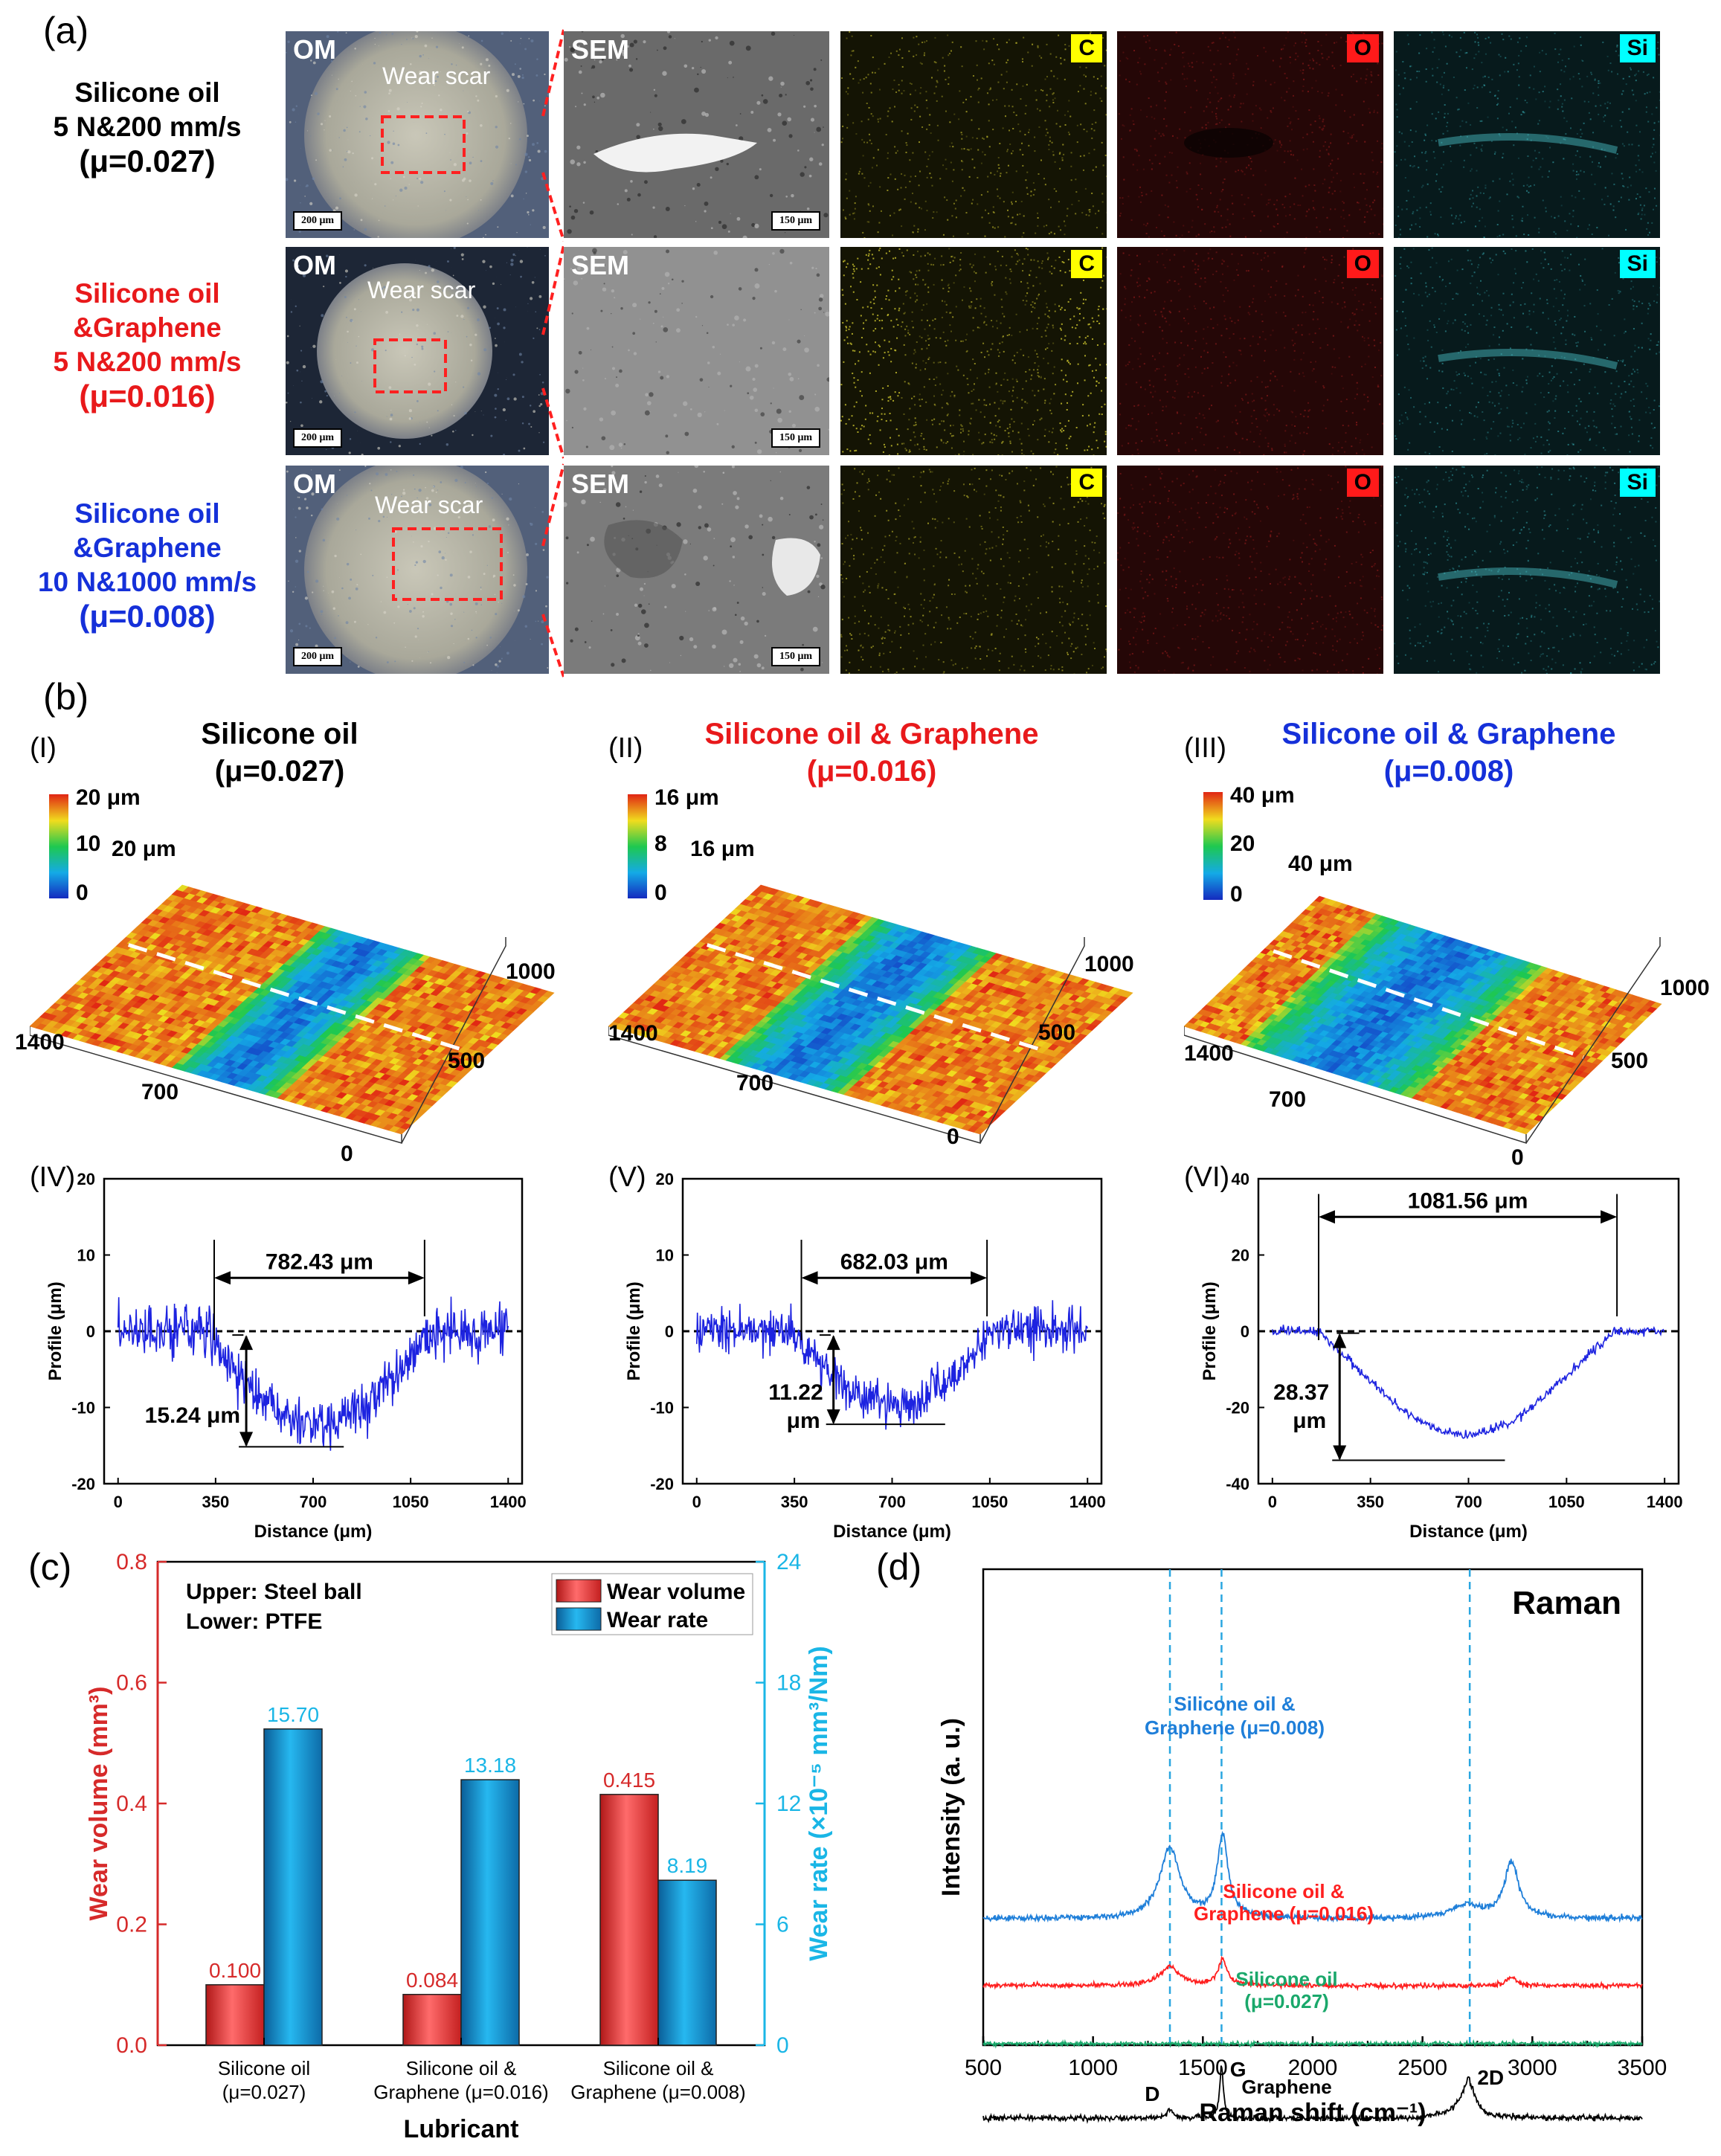 This screenshot has height=2156, width=1721. What do you see at coordinates (1235, 1727) in the screenshot?
I see `label-008b: Graphene (μ=0.008)` at bounding box center [1235, 1727].